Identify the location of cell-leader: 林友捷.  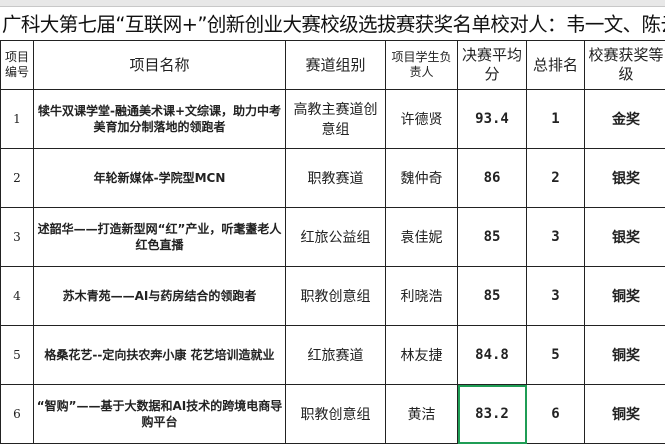
(422, 355).